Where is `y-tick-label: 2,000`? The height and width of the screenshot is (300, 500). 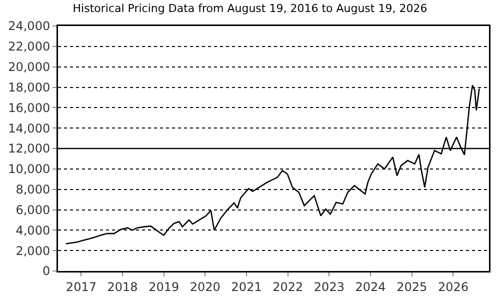
y-tick-label: 2,000 is located at coordinates (33, 251).